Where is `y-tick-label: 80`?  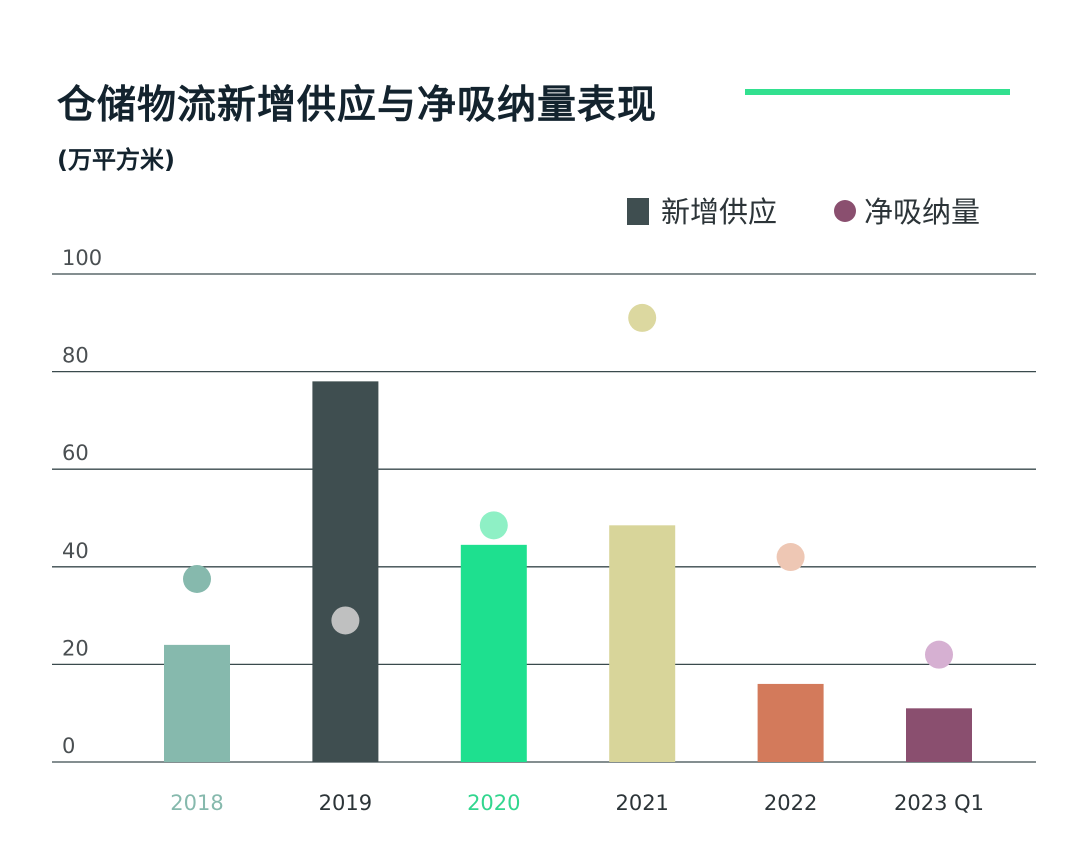
y-tick-label: 80 is located at coordinates (75, 356).